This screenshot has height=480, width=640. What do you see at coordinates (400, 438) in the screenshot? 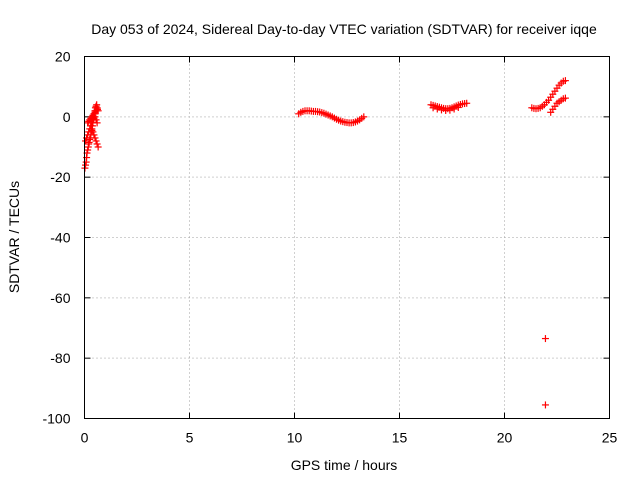
I see `x-tick-label: 15` at bounding box center [400, 438].